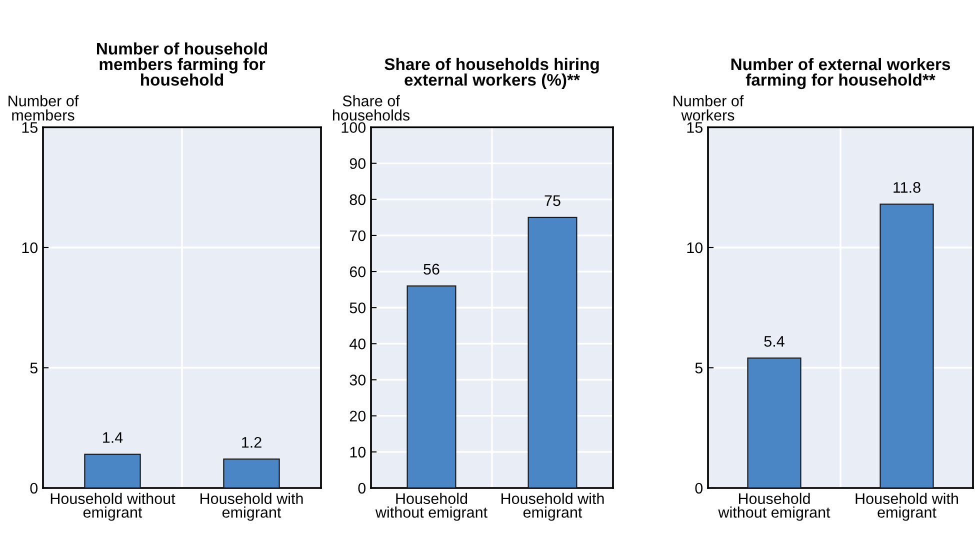  I want to click on chart-title: Share of households hiring external workers (%)**, so click(491, 74).